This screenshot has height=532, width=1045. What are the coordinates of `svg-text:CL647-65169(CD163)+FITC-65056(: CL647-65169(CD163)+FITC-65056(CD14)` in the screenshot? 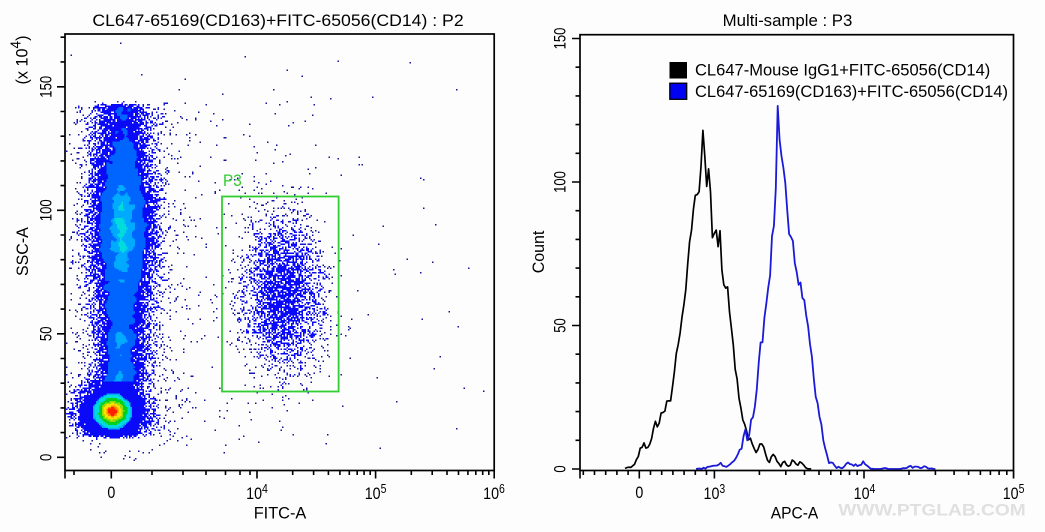 It's located at (851, 91).